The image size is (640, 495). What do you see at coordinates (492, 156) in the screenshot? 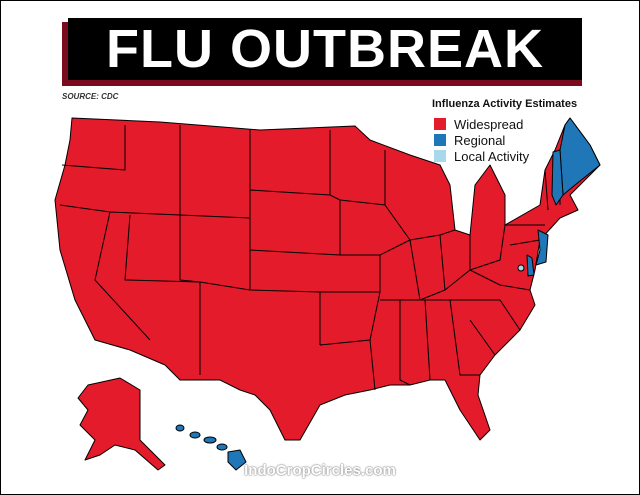
I see `legend-label: Local Activity` at bounding box center [492, 156].